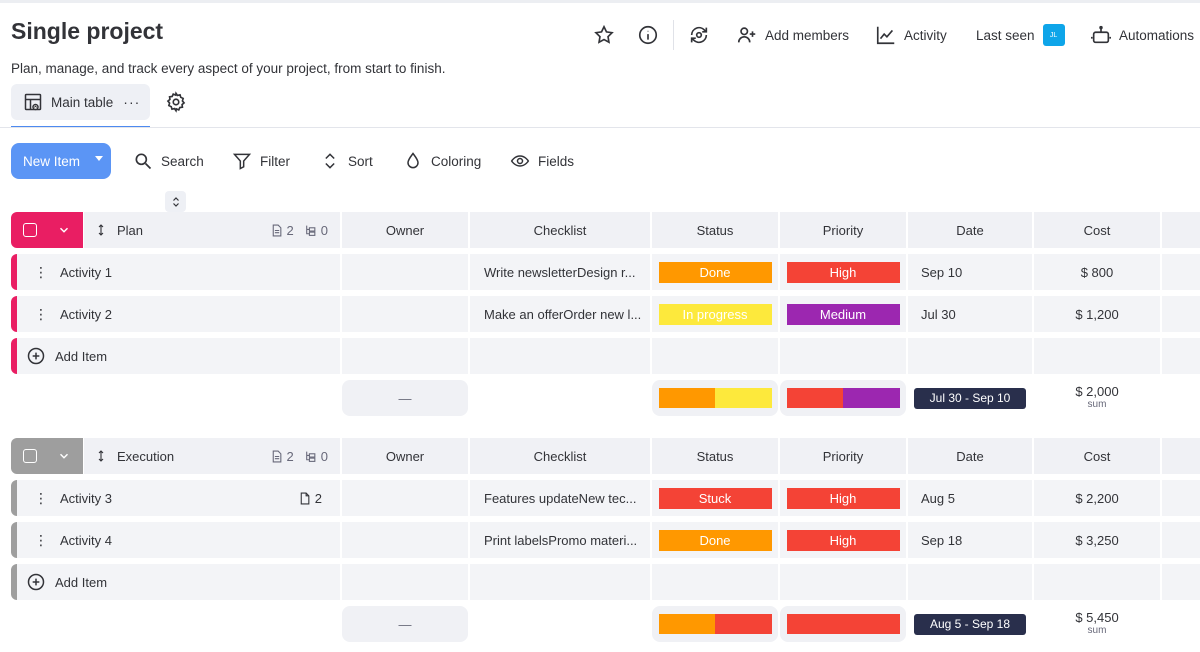 The image size is (1200, 652). Describe the element at coordinates (1097, 498) in the screenshot. I see `cost-cell: $ 2,200` at that location.